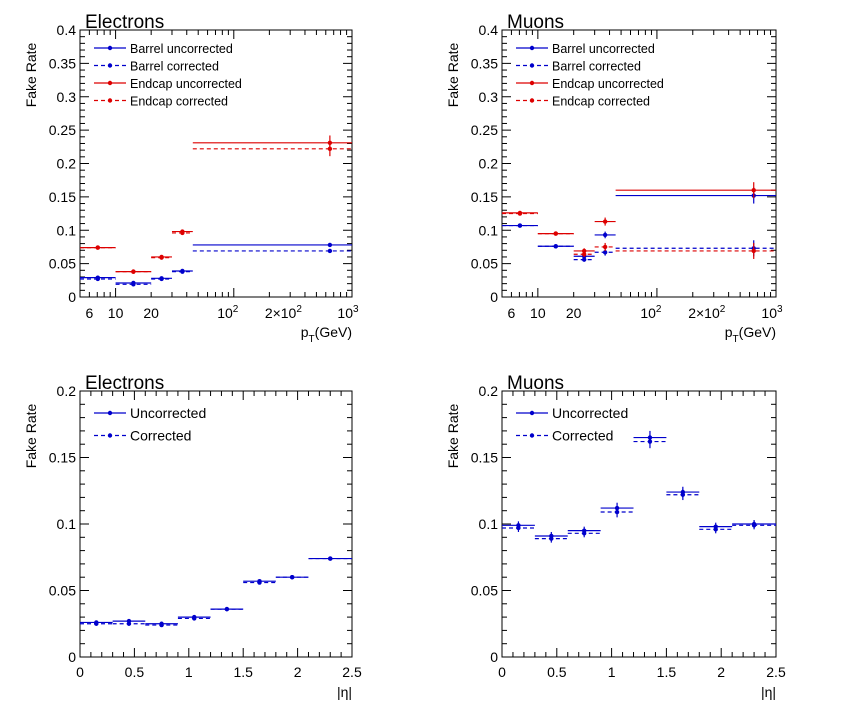 The width and height of the screenshot is (846, 722). Describe the element at coordinates (150, 424) in the screenshot. I see `legend: Uncorrected Corrected` at that location.